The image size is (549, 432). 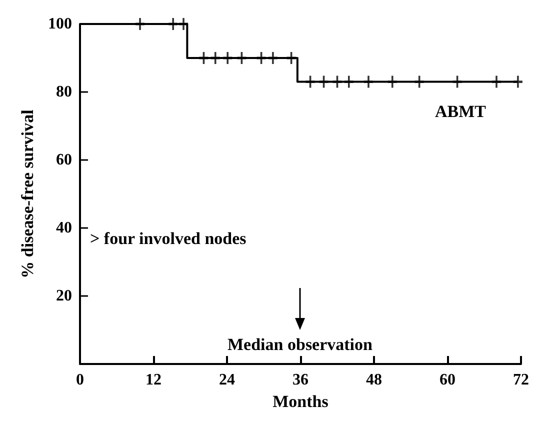 What do you see at coordinates (300, 380) in the screenshot?
I see `x-tick-label: 36` at bounding box center [300, 380].